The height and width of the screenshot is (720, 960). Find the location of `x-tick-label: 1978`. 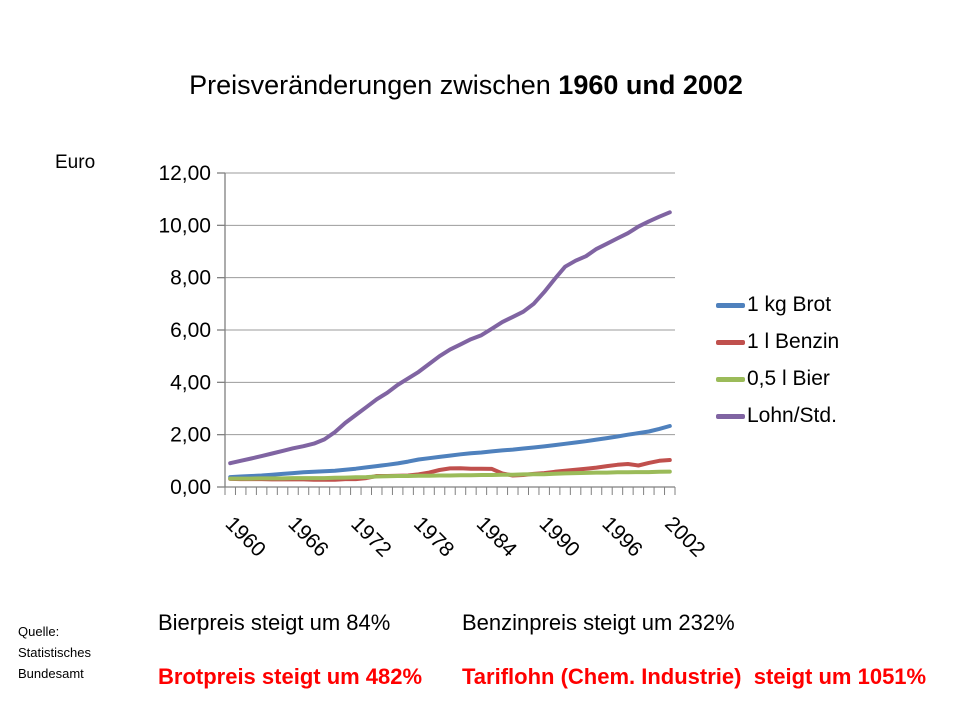

x-tick-label: 1978 is located at coordinates (433, 536).